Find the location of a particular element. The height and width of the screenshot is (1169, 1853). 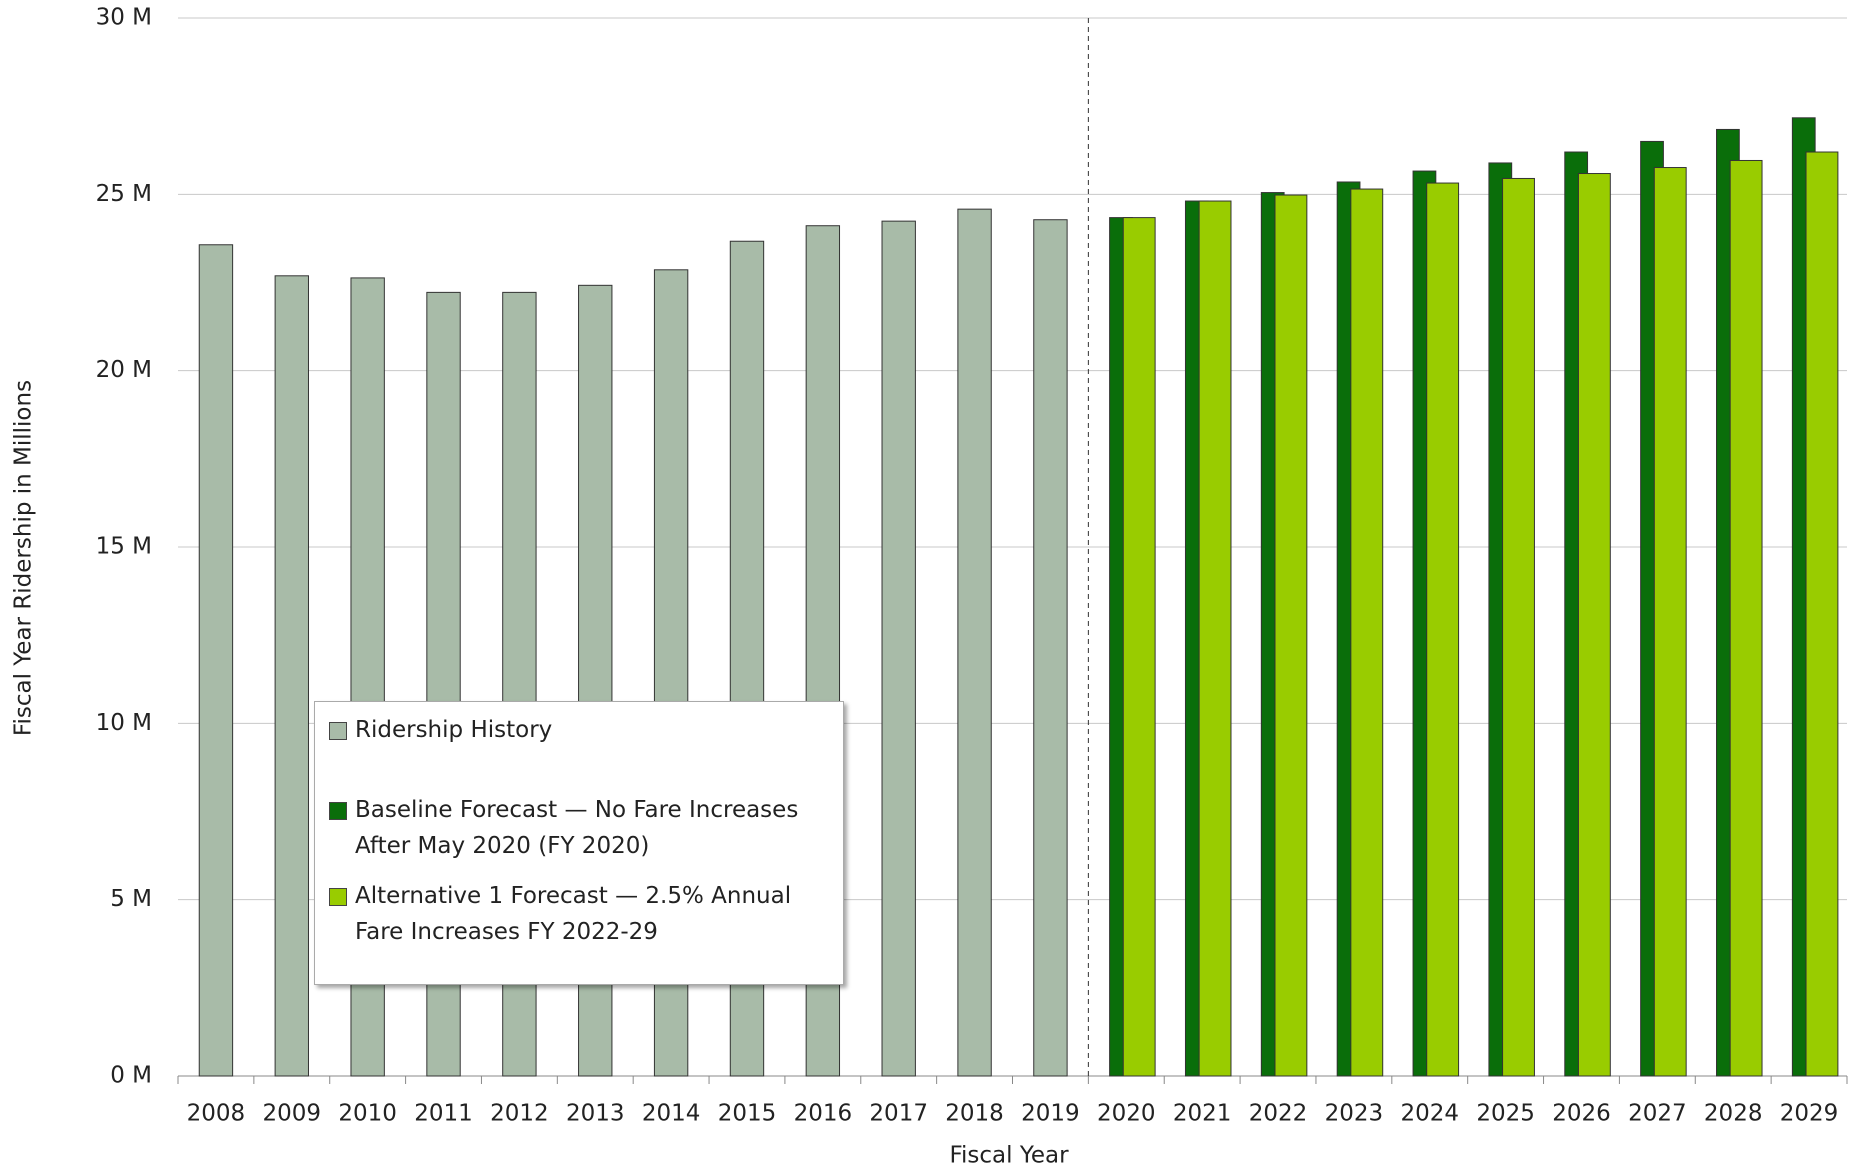

legend-item: Ridership History is located at coordinates (579, 730).